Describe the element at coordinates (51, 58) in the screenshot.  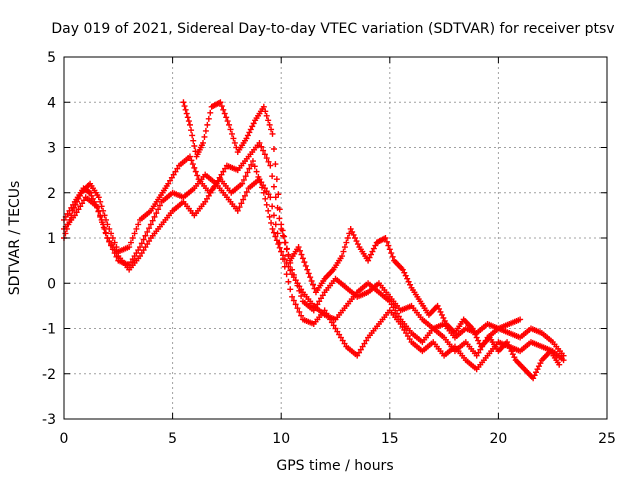
I see `y-tick-label: 5` at that location.